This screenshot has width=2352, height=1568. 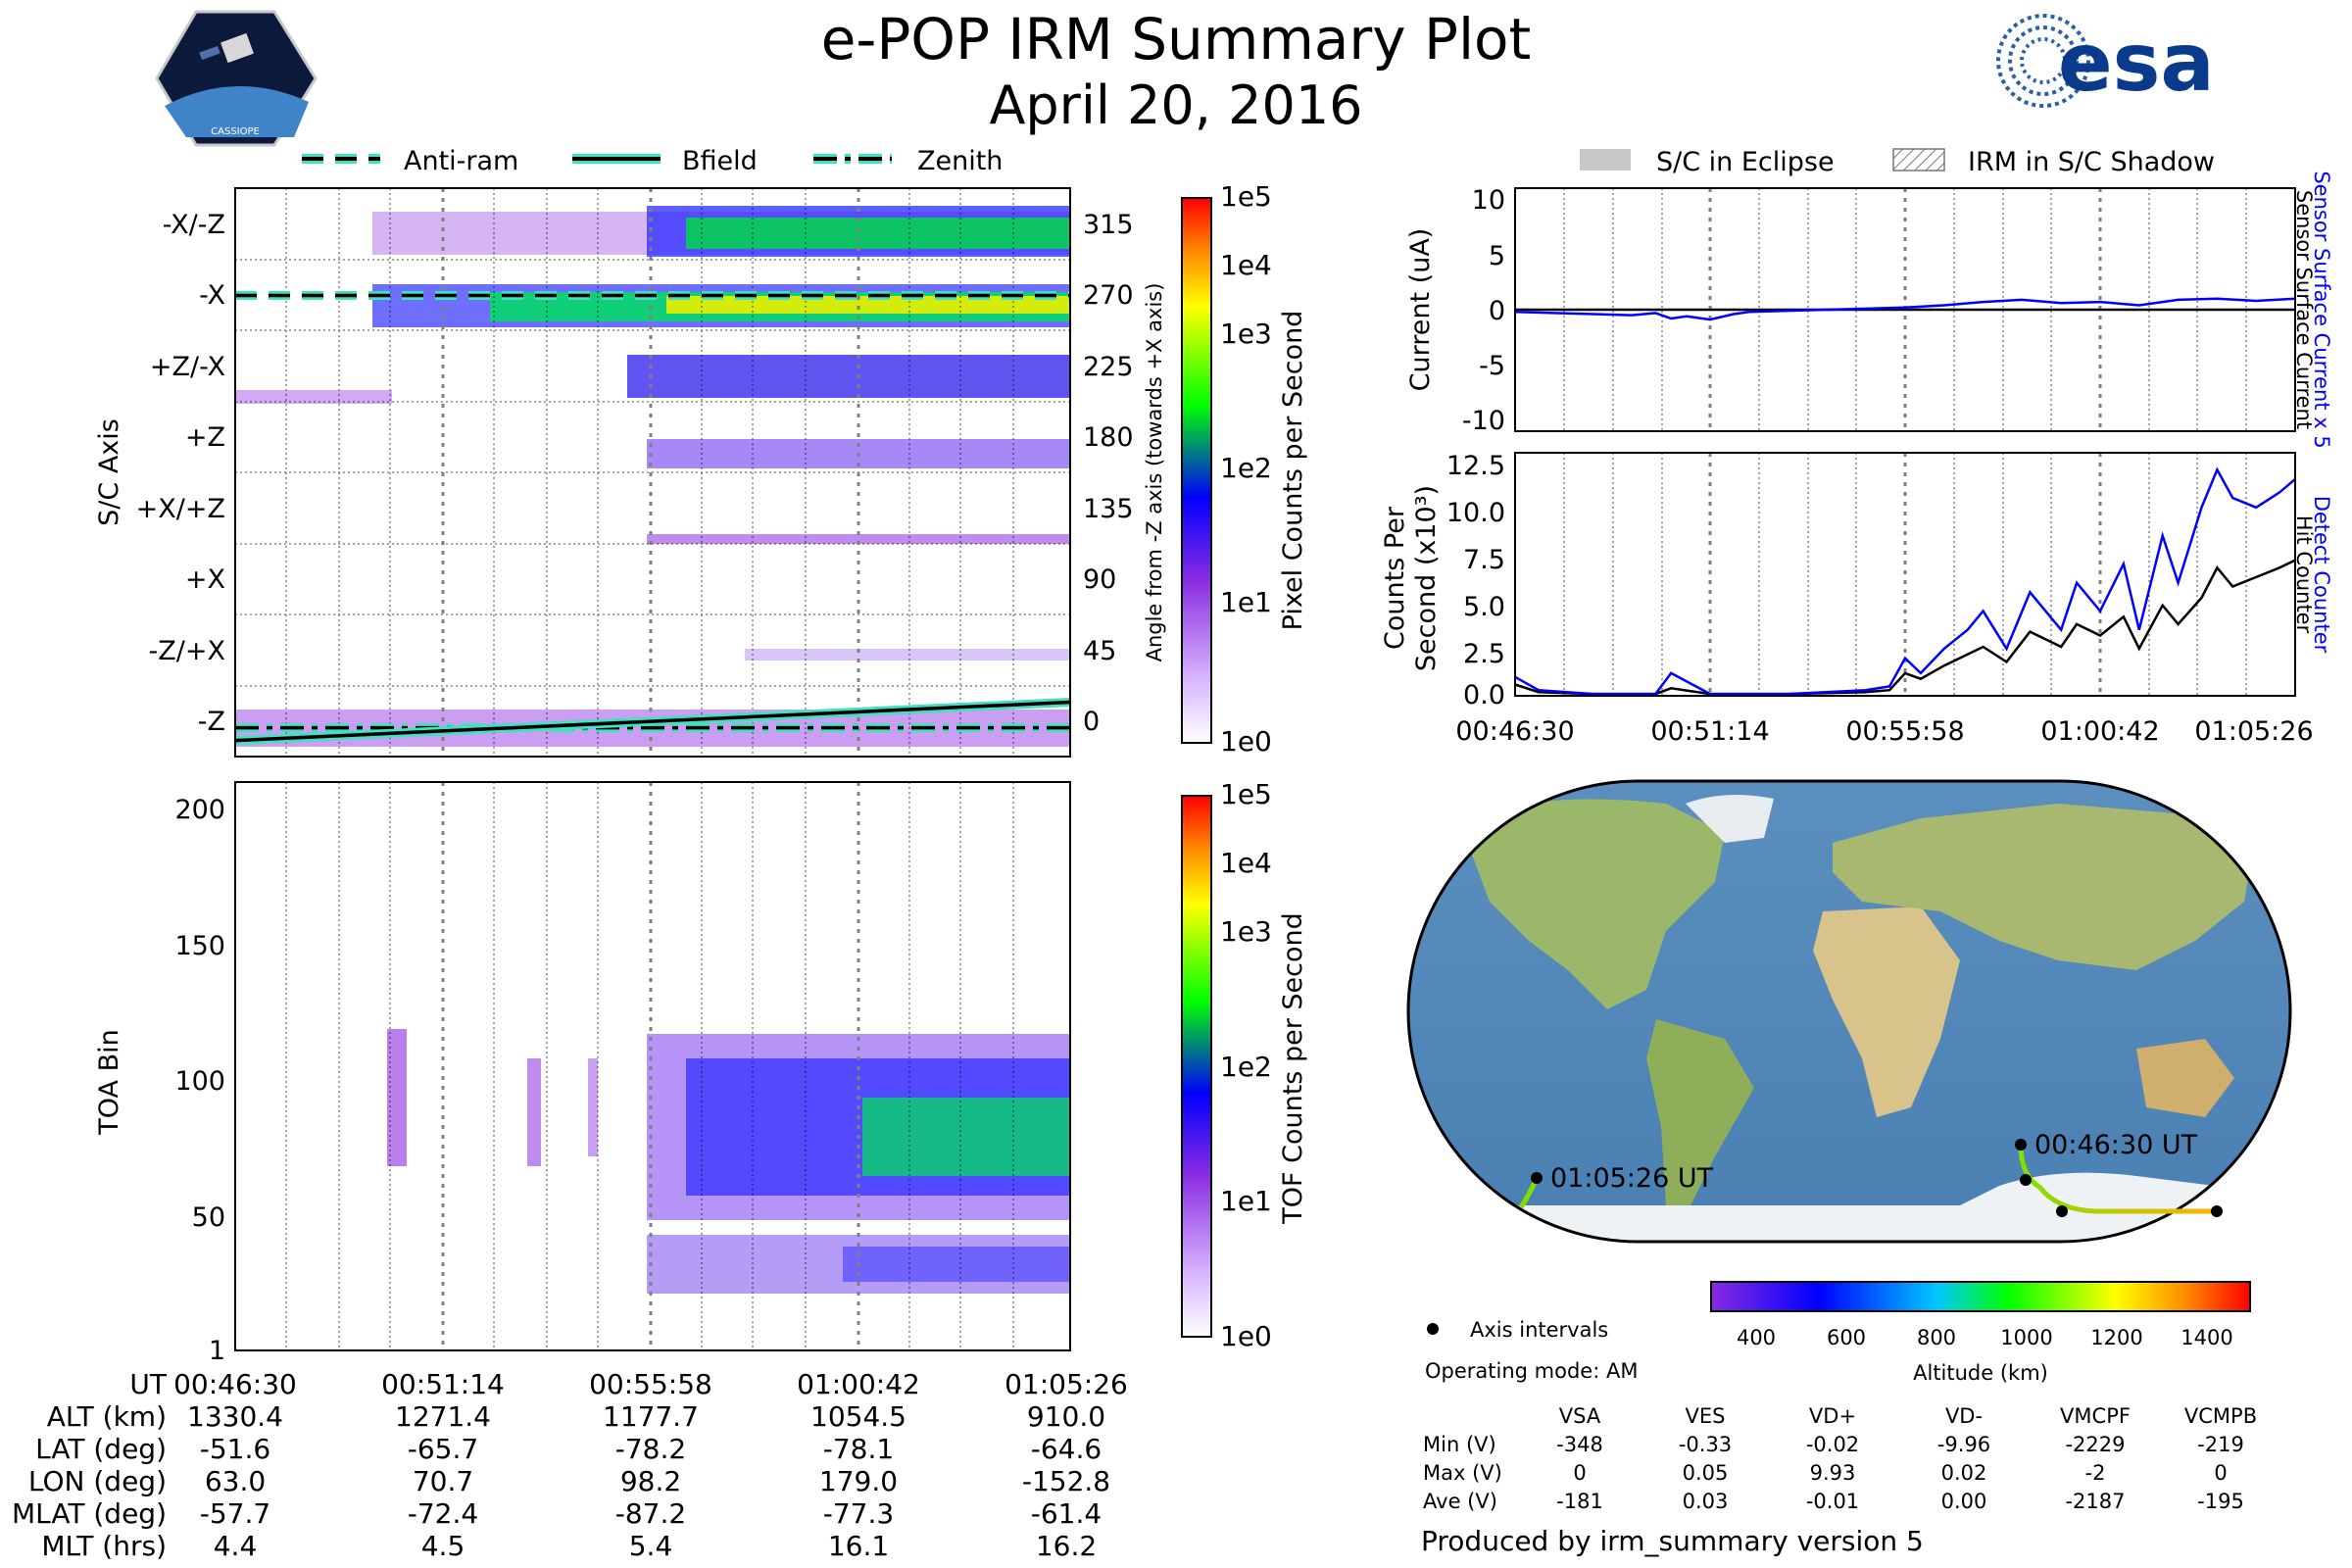 What do you see at coordinates (1832, 1444) in the screenshot?
I see `voltage-cell: -0.02` at bounding box center [1832, 1444].